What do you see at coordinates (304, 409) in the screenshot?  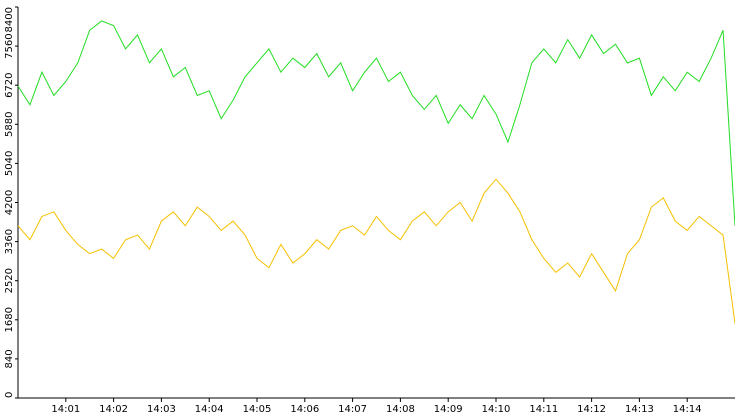 I see `x-tick-label: 14:06` at bounding box center [304, 409].